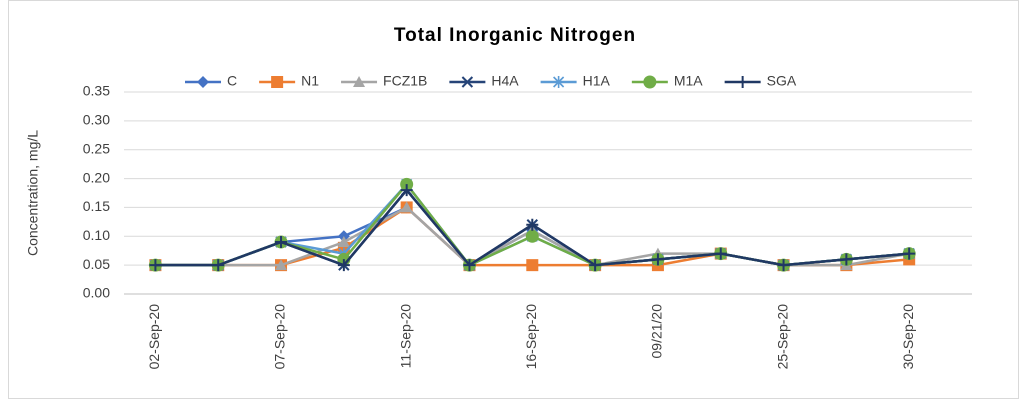 The height and width of the screenshot is (401, 1020). What do you see at coordinates (96, 120) in the screenshot?
I see `y-tick-label: 0.30` at bounding box center [96, 120].